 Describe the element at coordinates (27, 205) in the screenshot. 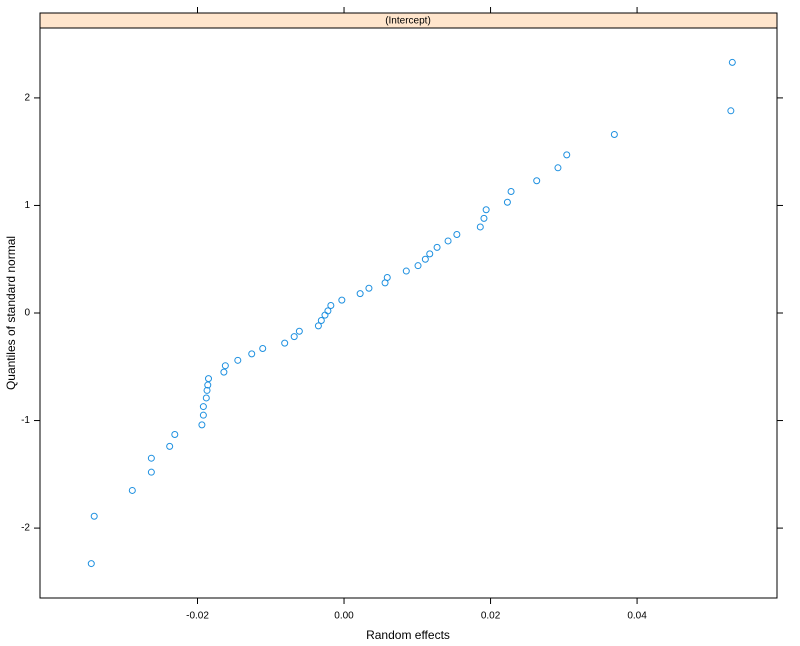

I see `y-tick-label: 1` at that location.